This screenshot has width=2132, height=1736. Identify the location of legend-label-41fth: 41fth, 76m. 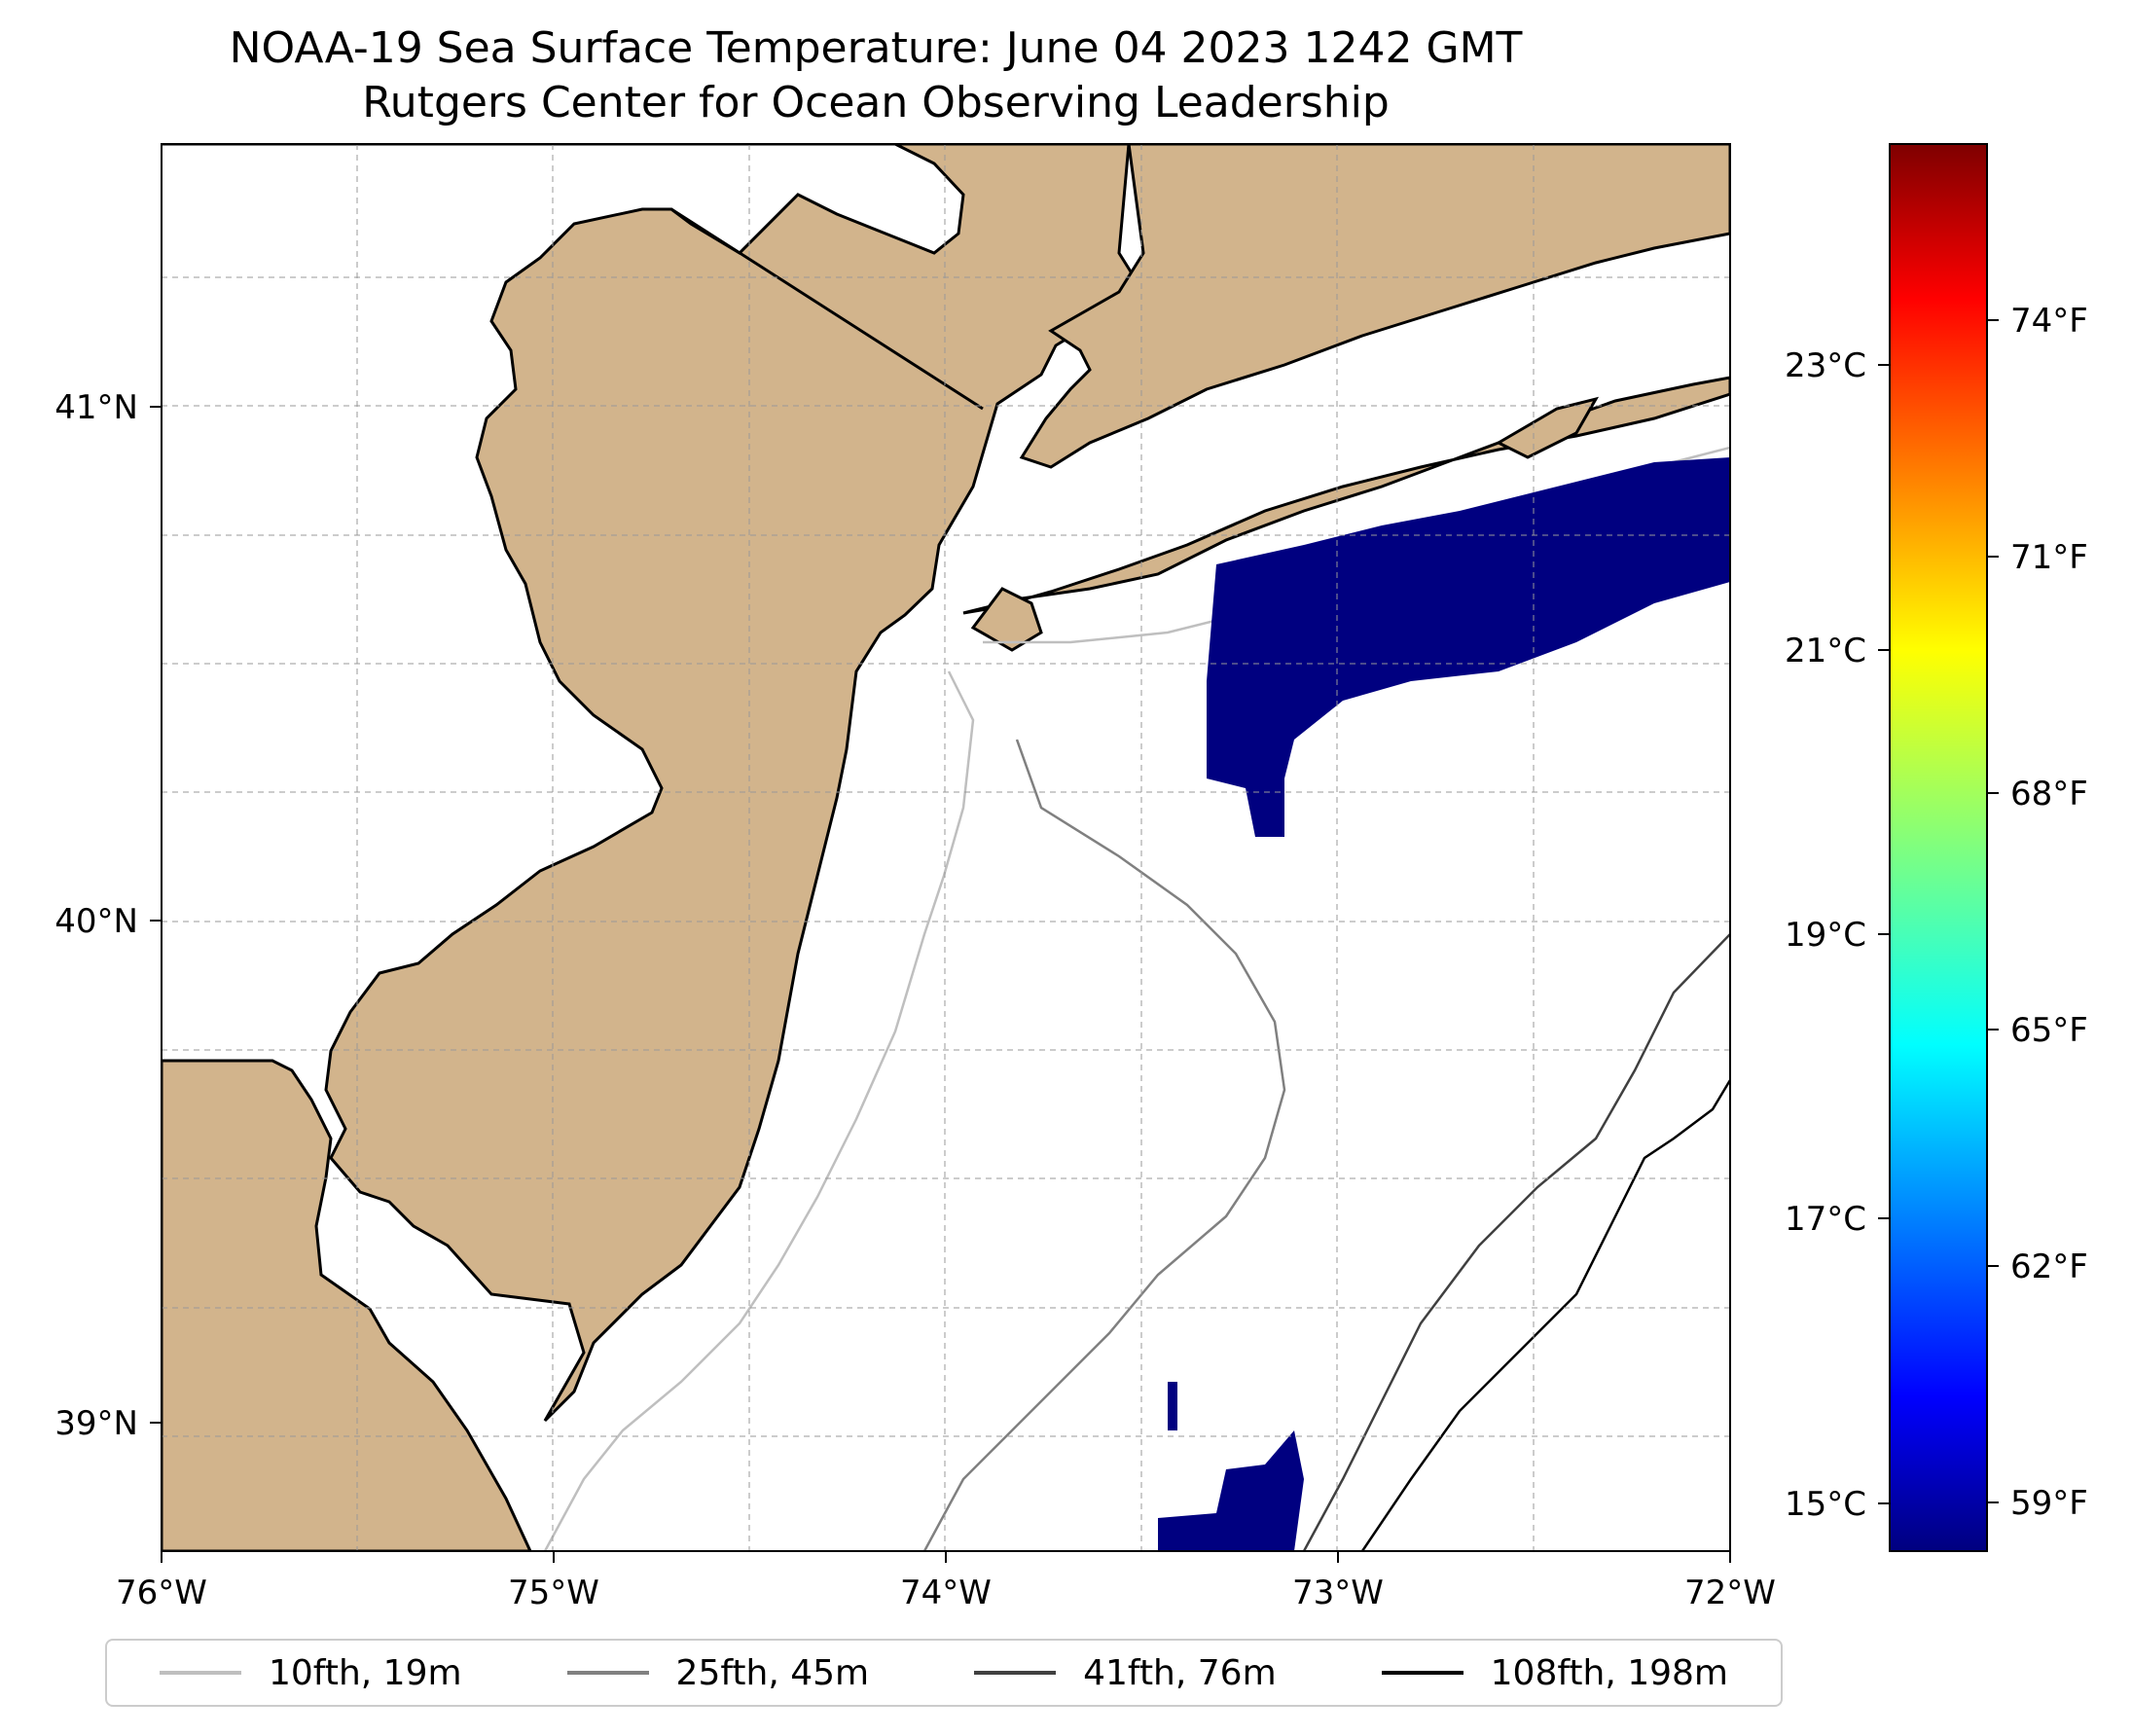
(1180, 1673).